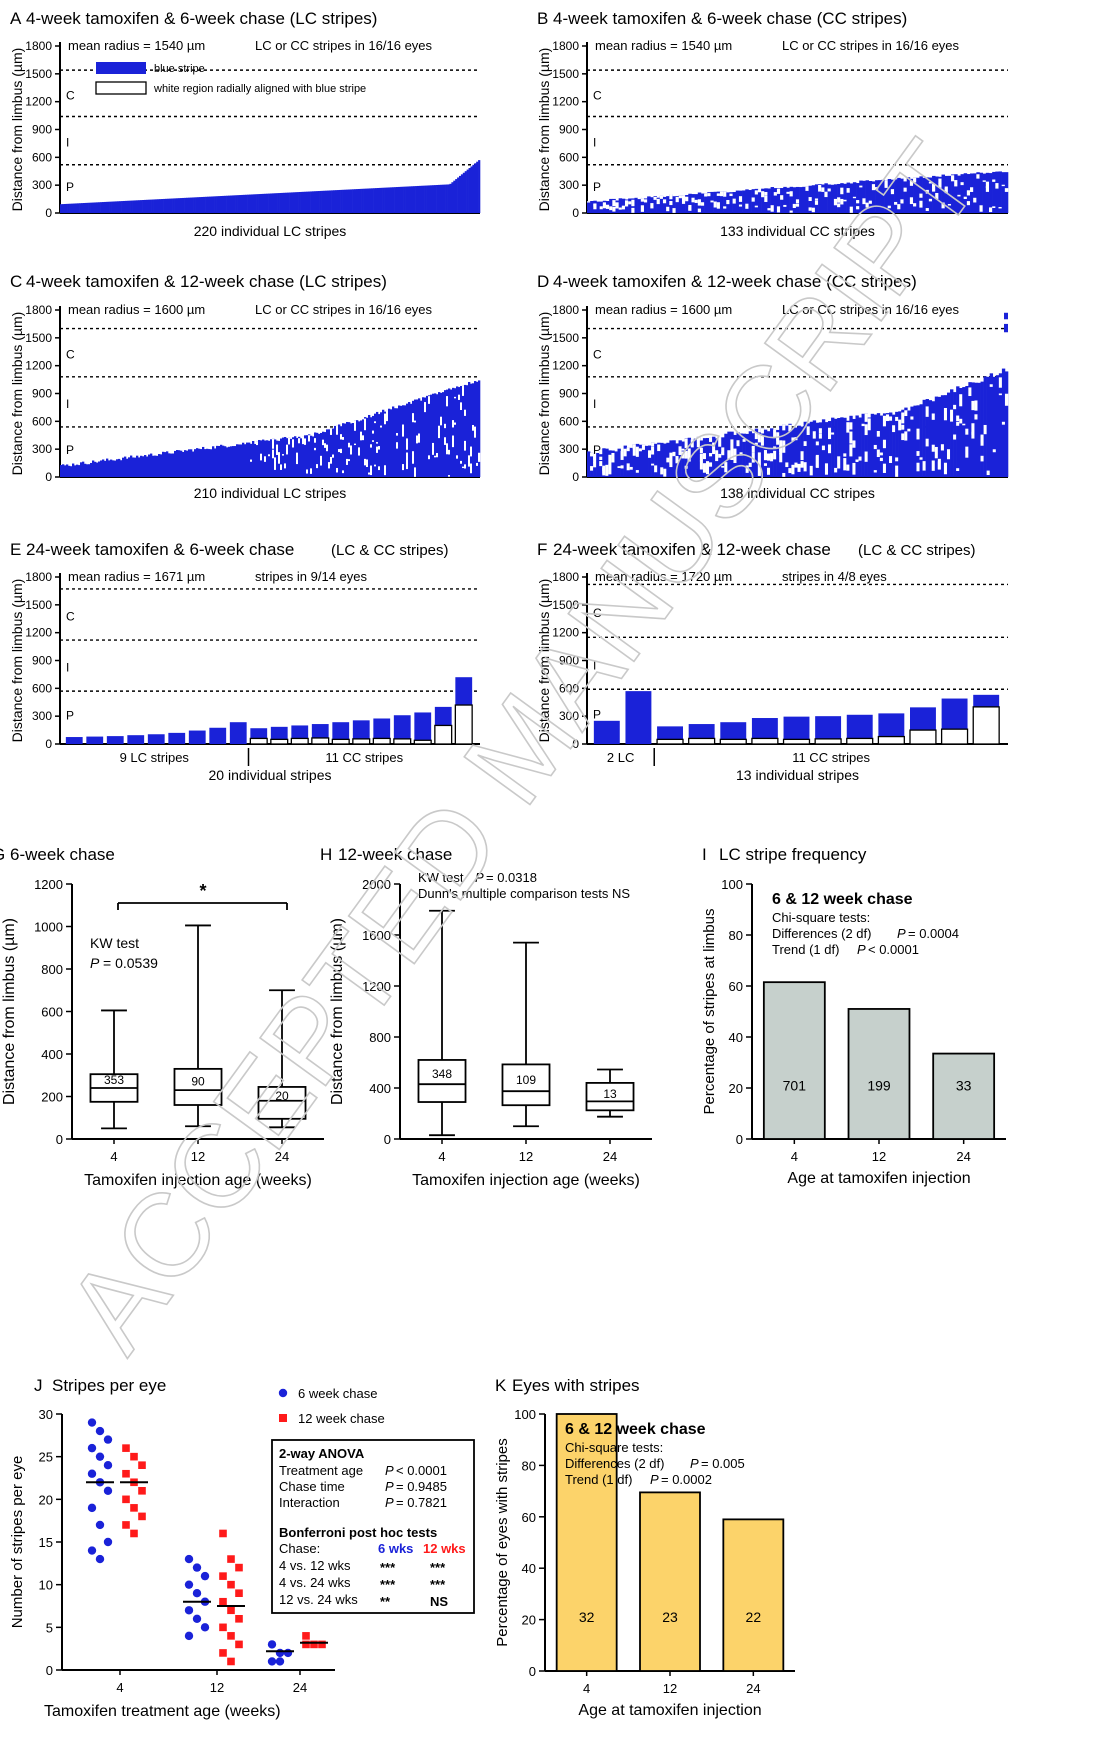 This screenshot has width=1119, height=1739. I want to click on white-region-bar, so click(670, 741).